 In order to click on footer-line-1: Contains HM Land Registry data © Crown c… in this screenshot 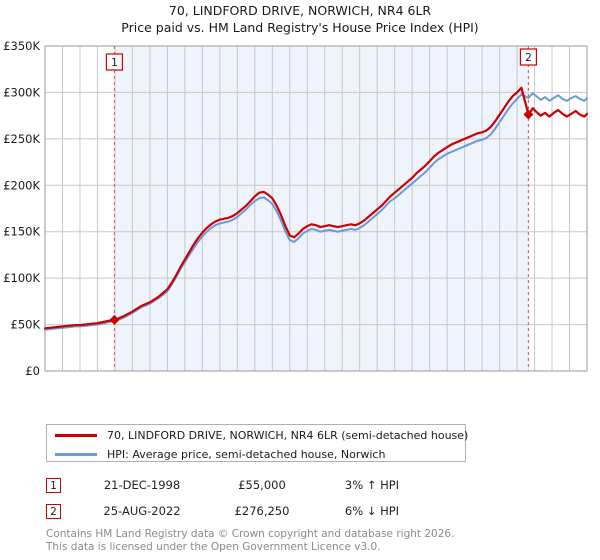, I will do `click(250, 534)`.